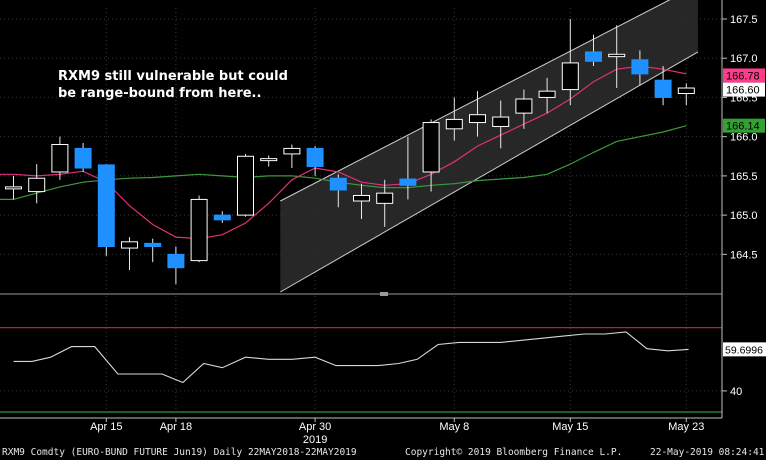 This screenshot has width=766, height=460. What do you see at coordinates (570, 427) in the screenshot?
I see `x-tick-label: May 15` at bounding box center [570, 427].